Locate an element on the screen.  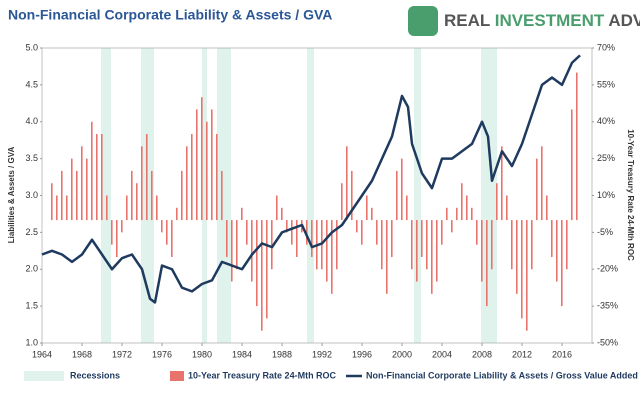
y2-axis-label: 10-Year Treasury Rate 24-Mth ROC is located at coordinates (630, 195).